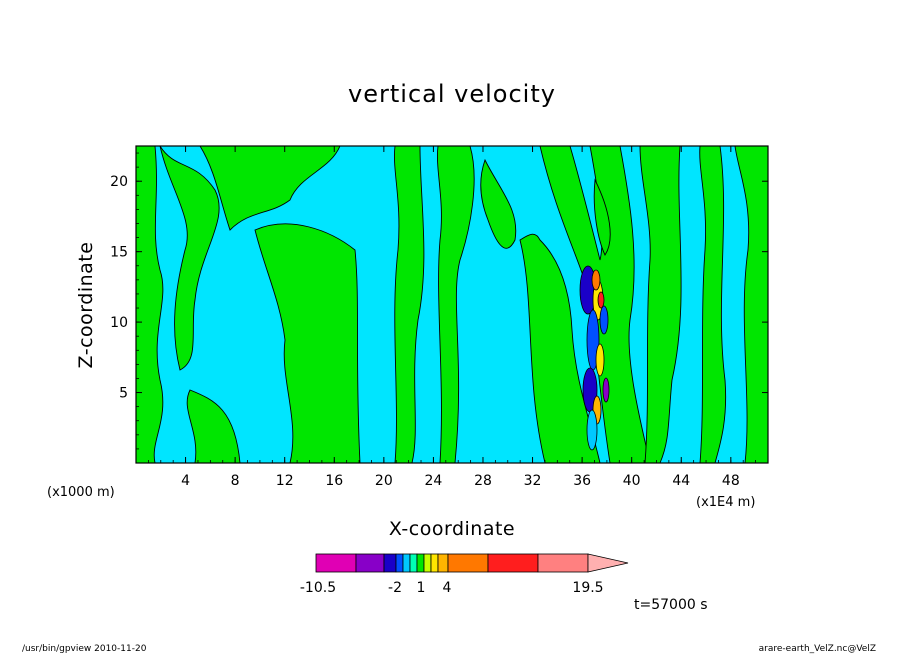  I want to click on x-tick-label: 24, so click(433, 481).